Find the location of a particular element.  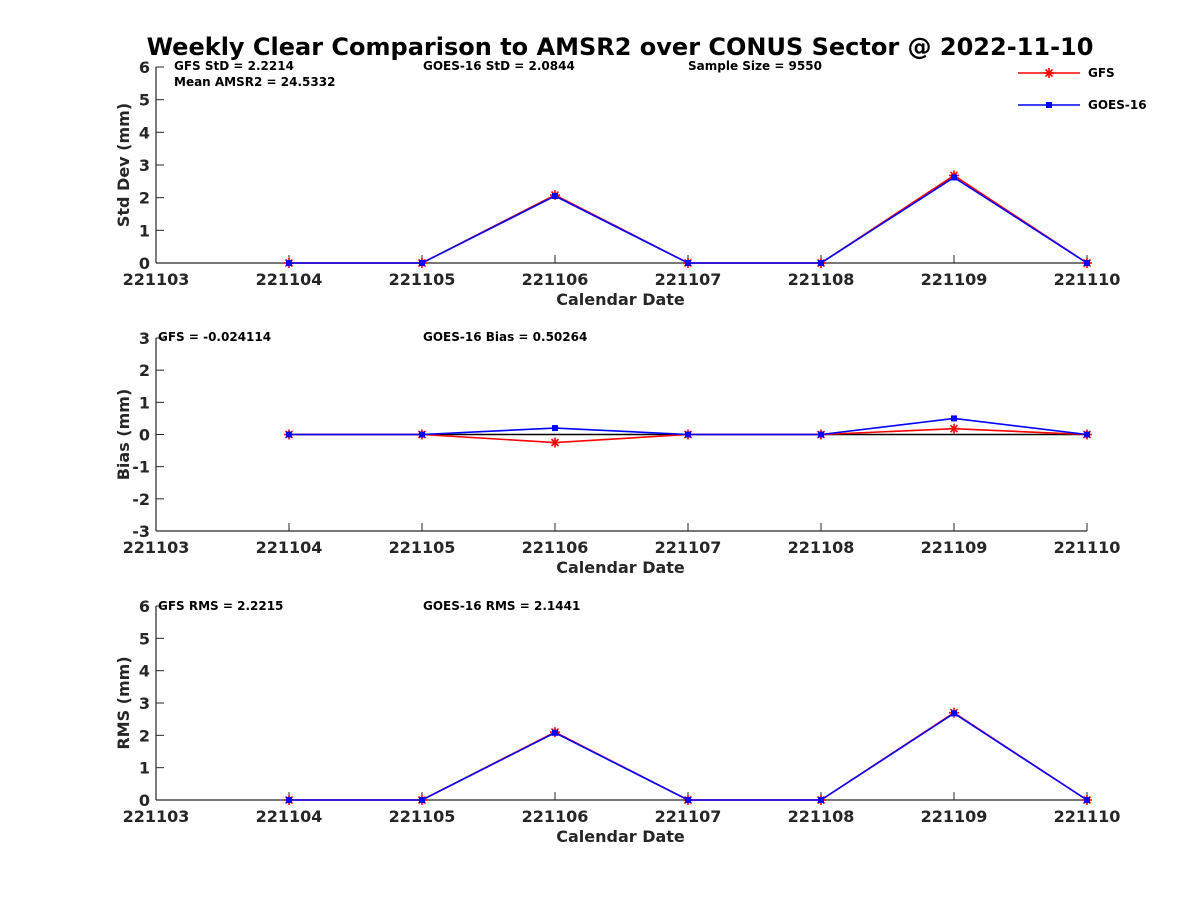

legend-label: GOES-16 is located at coordinates (1117, 105).